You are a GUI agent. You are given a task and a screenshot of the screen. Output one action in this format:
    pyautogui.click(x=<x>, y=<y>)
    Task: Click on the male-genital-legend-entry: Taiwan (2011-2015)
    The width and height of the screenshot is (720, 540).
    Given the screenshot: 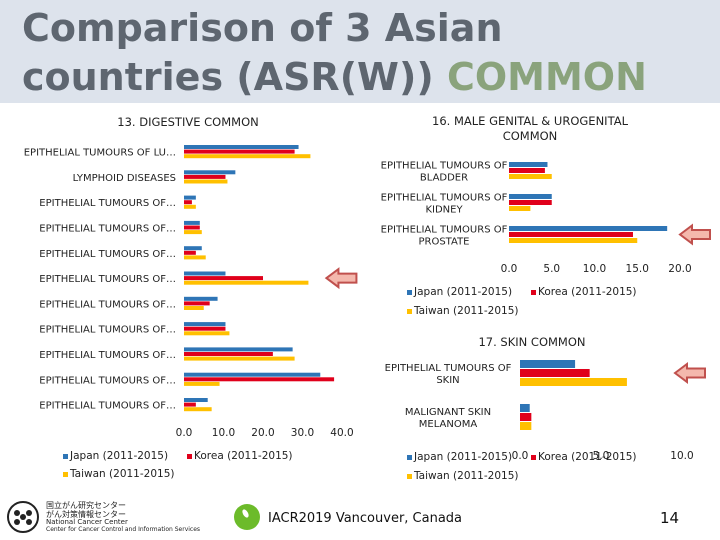 What is the action you would take?
    pyautogui.click(x=465, y=311)
    